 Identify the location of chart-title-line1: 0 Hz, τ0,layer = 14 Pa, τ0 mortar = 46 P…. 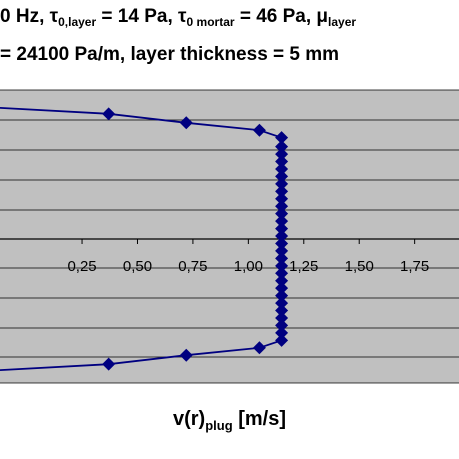
(178, 17).